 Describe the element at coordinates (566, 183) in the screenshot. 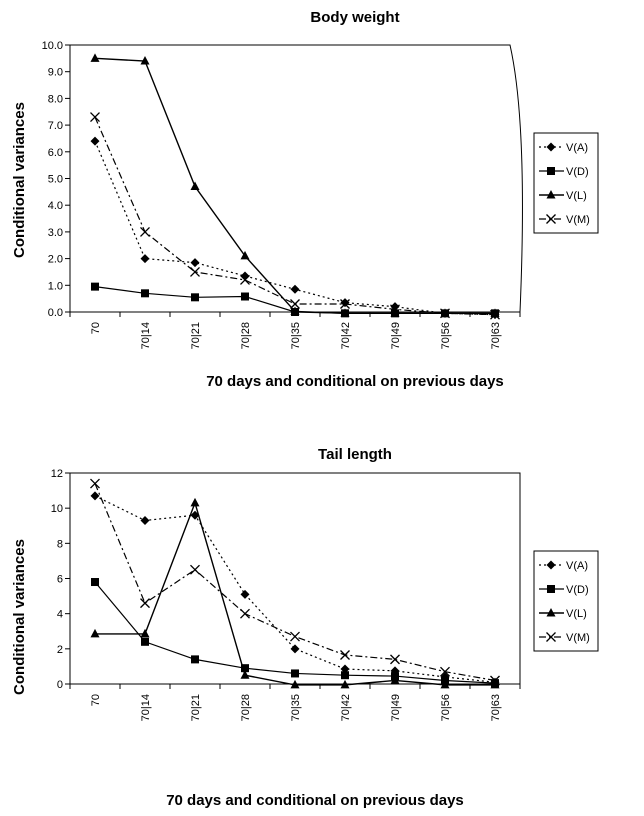

I see `legend: V(A) V(D) V(L) V(M)` at that location.